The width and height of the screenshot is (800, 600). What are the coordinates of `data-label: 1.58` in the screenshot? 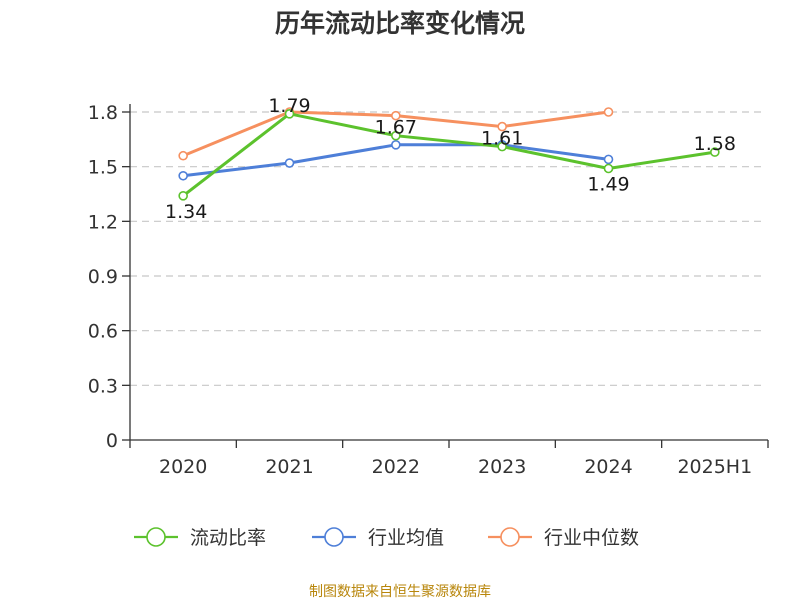 It's located at (715, 144).